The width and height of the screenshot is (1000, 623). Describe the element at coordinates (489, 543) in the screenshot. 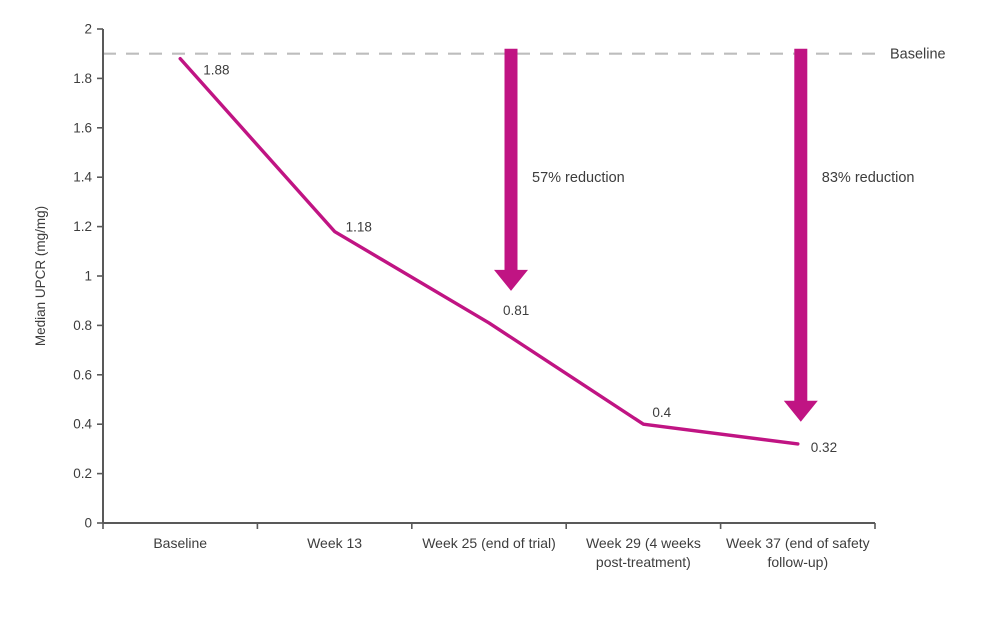

I see `category-label: Week 25 (end of trial)` at that location.